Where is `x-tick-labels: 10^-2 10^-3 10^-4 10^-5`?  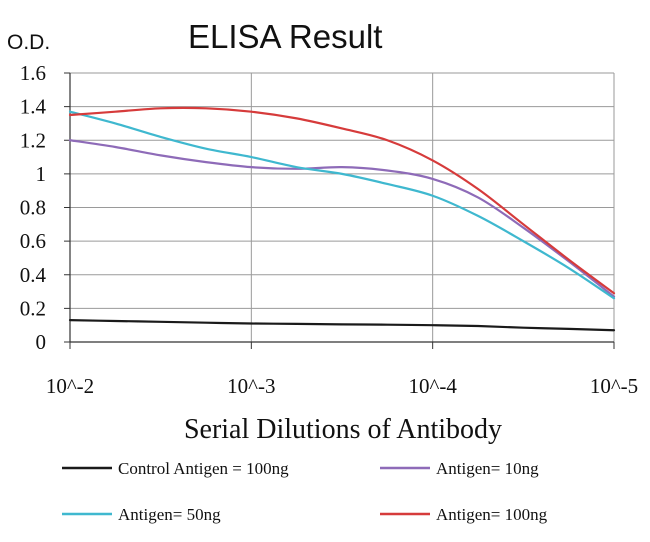 x-tick-labels: 10^-2 10^-3 10^-4 10^-5 is located at coordinates (342, 386).